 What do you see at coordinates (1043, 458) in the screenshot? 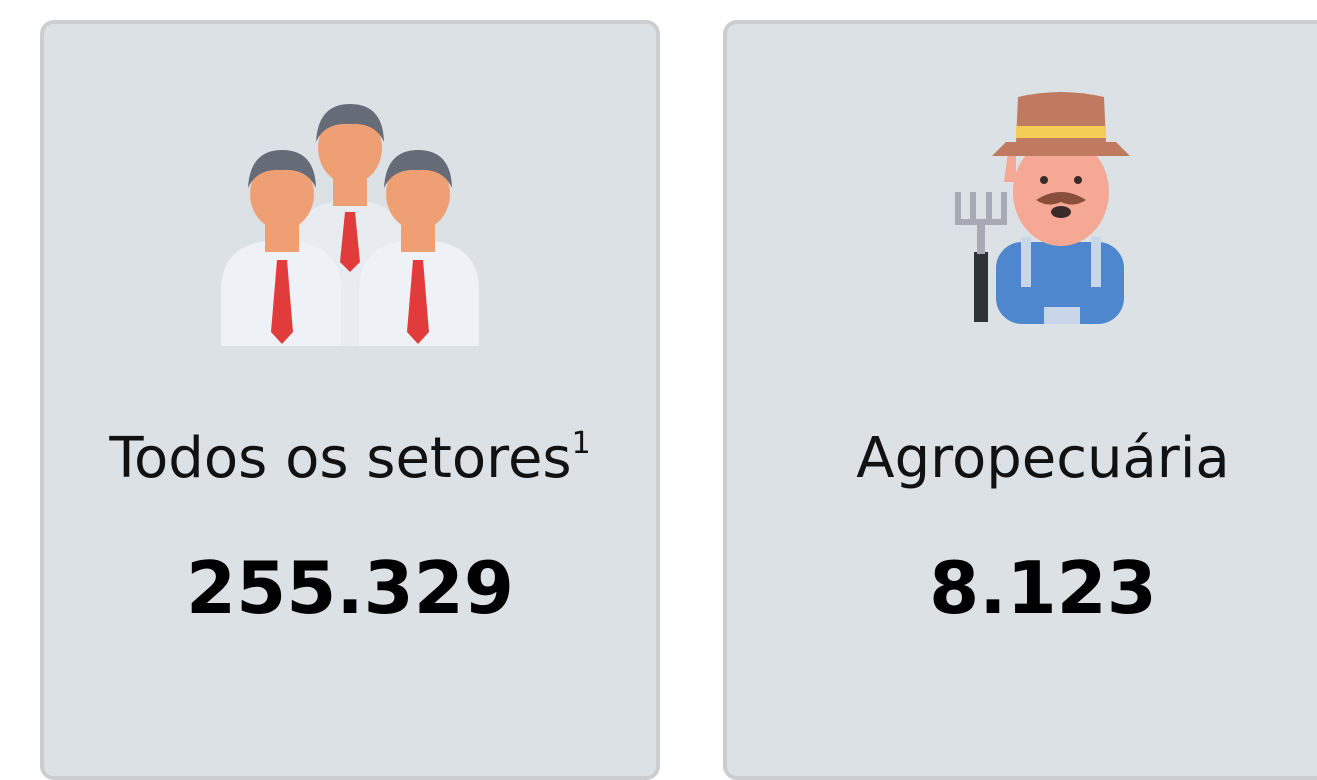
I see `label-text: Agropecuária` at bounding box center [1043, 458].